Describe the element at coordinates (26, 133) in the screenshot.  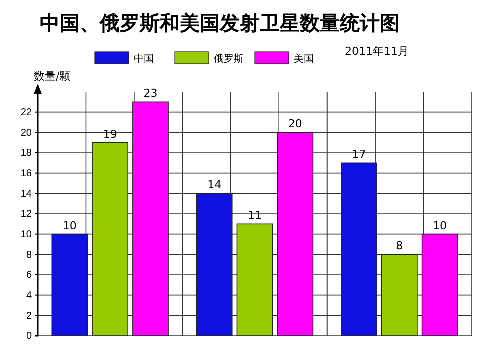
I see `y-tick-label: 20` at that location.